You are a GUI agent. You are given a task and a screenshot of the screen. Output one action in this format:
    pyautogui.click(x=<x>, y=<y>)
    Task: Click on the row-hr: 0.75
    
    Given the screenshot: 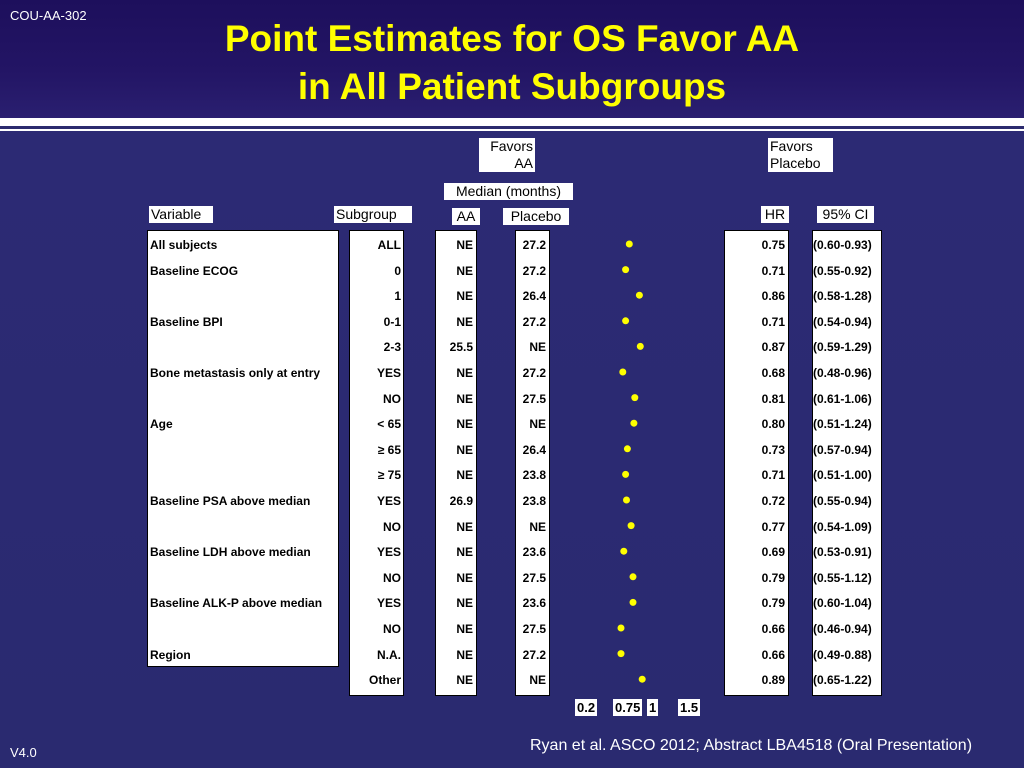 What is the action you would take?
    pyautogui.click(x=773, y=245)
    